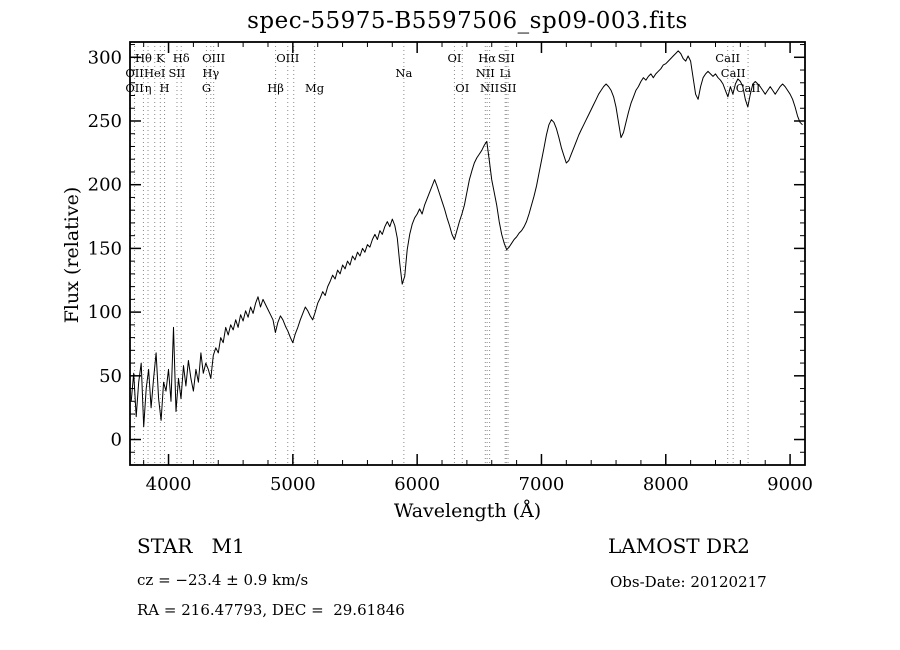  What do you see at coordinates (315, 88) in the screenshot?
I see `svg-text: Mg` at bounding box center [315, 88].